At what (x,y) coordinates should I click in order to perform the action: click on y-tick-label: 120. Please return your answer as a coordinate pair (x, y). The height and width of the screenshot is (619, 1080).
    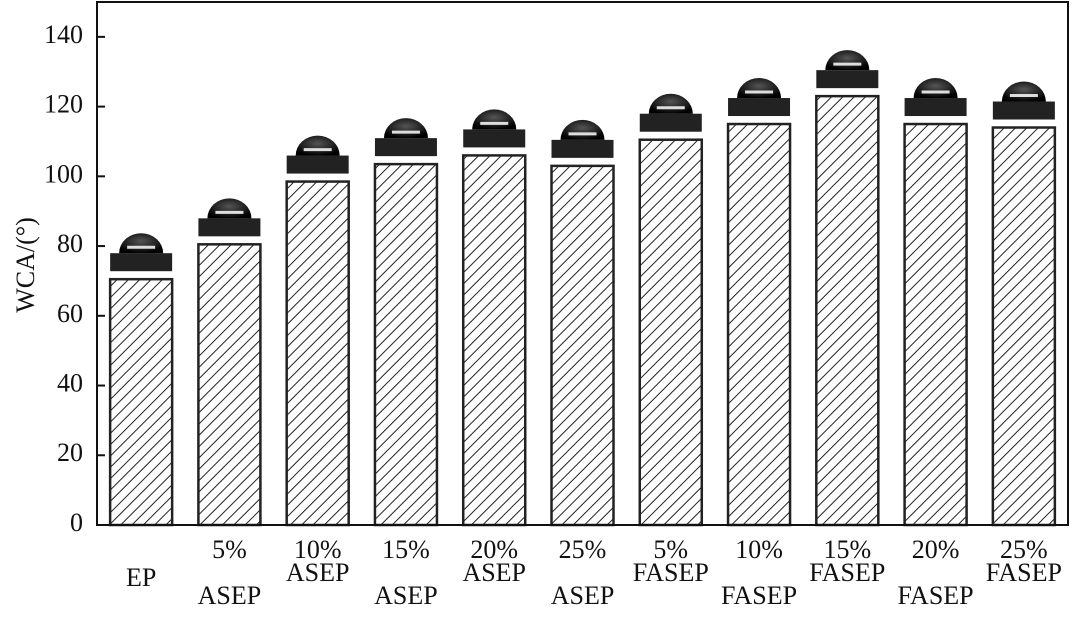
    Looking at the image, I should click on (63, 104).